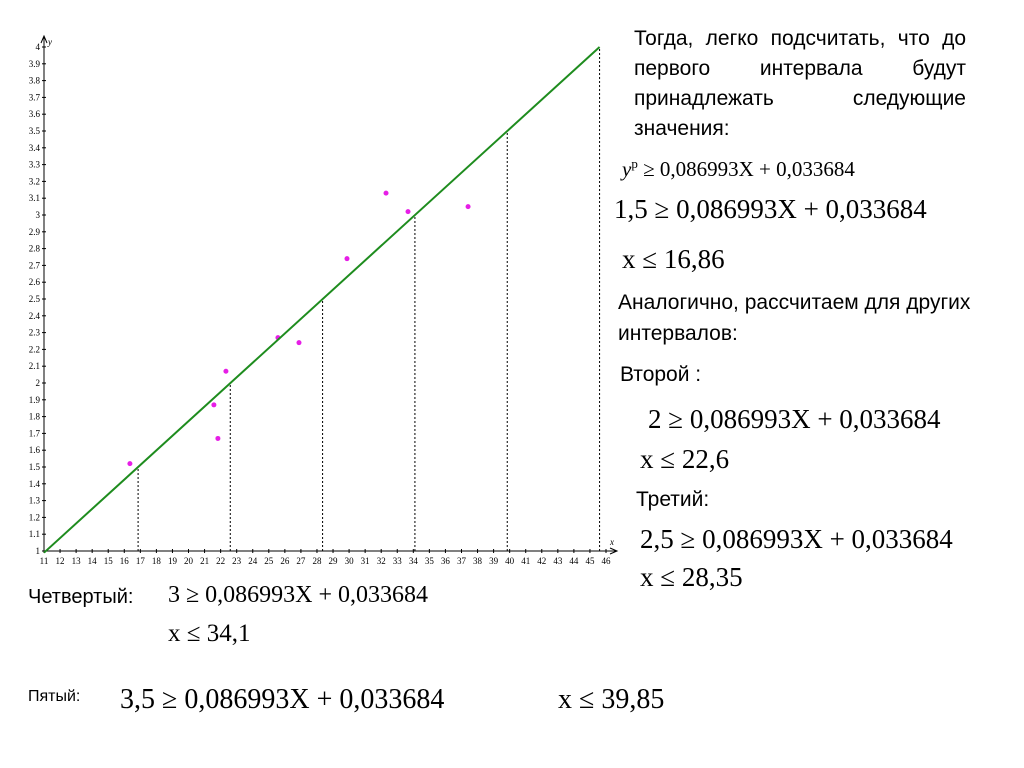 This screenshot has width=1024, height=768. Describe the element at coordinates (661, 374) in the screenshot. I see `text: Второй :` at that location.